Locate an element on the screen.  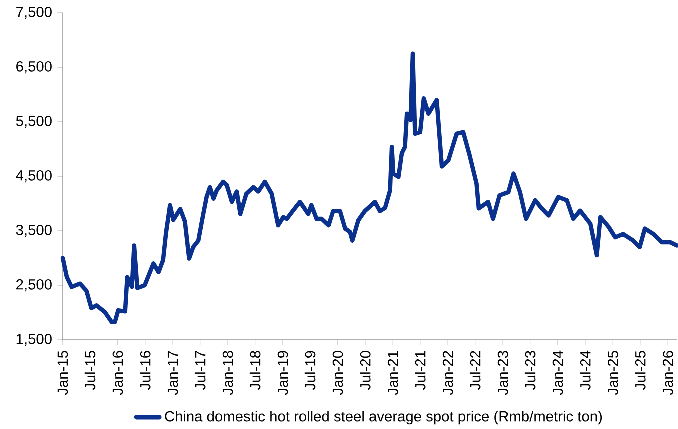
y-tick-label: 5,500 is located at coordinates (34, 122).